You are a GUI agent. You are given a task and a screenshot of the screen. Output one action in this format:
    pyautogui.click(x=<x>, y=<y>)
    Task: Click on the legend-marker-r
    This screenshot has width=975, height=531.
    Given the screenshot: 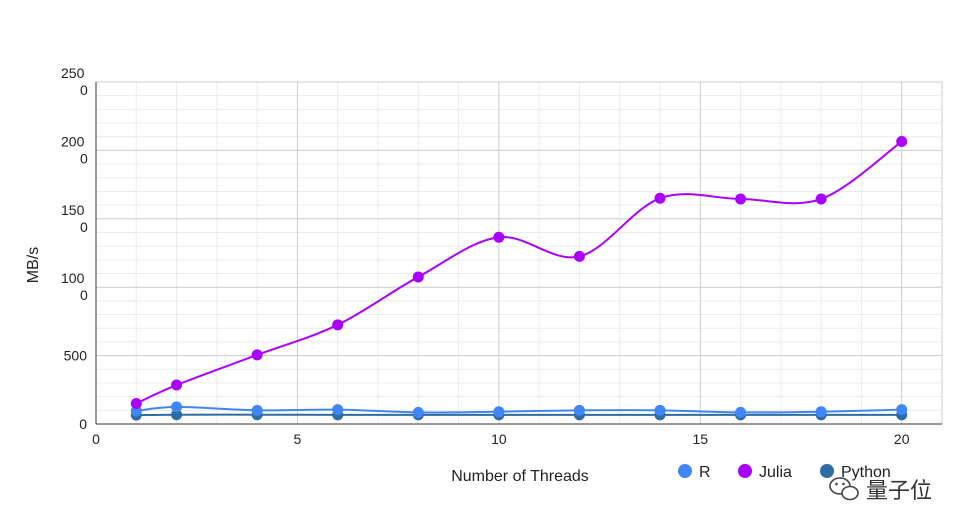 What is the action you would take?
    pyautogui.click(x=685, y=471)
    